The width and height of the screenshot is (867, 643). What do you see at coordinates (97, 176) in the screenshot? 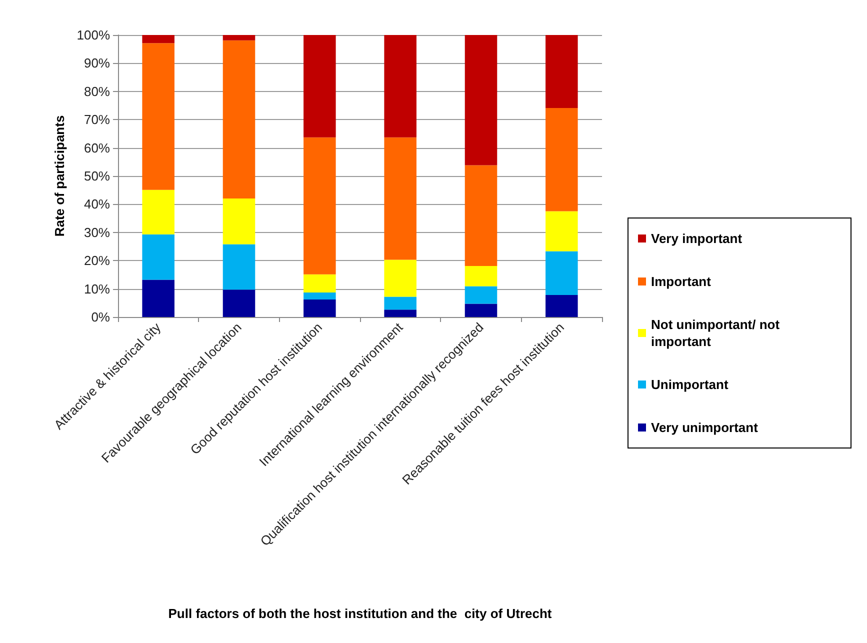
I see `y-tick-label: 50%` at bounding box center [97, 176].